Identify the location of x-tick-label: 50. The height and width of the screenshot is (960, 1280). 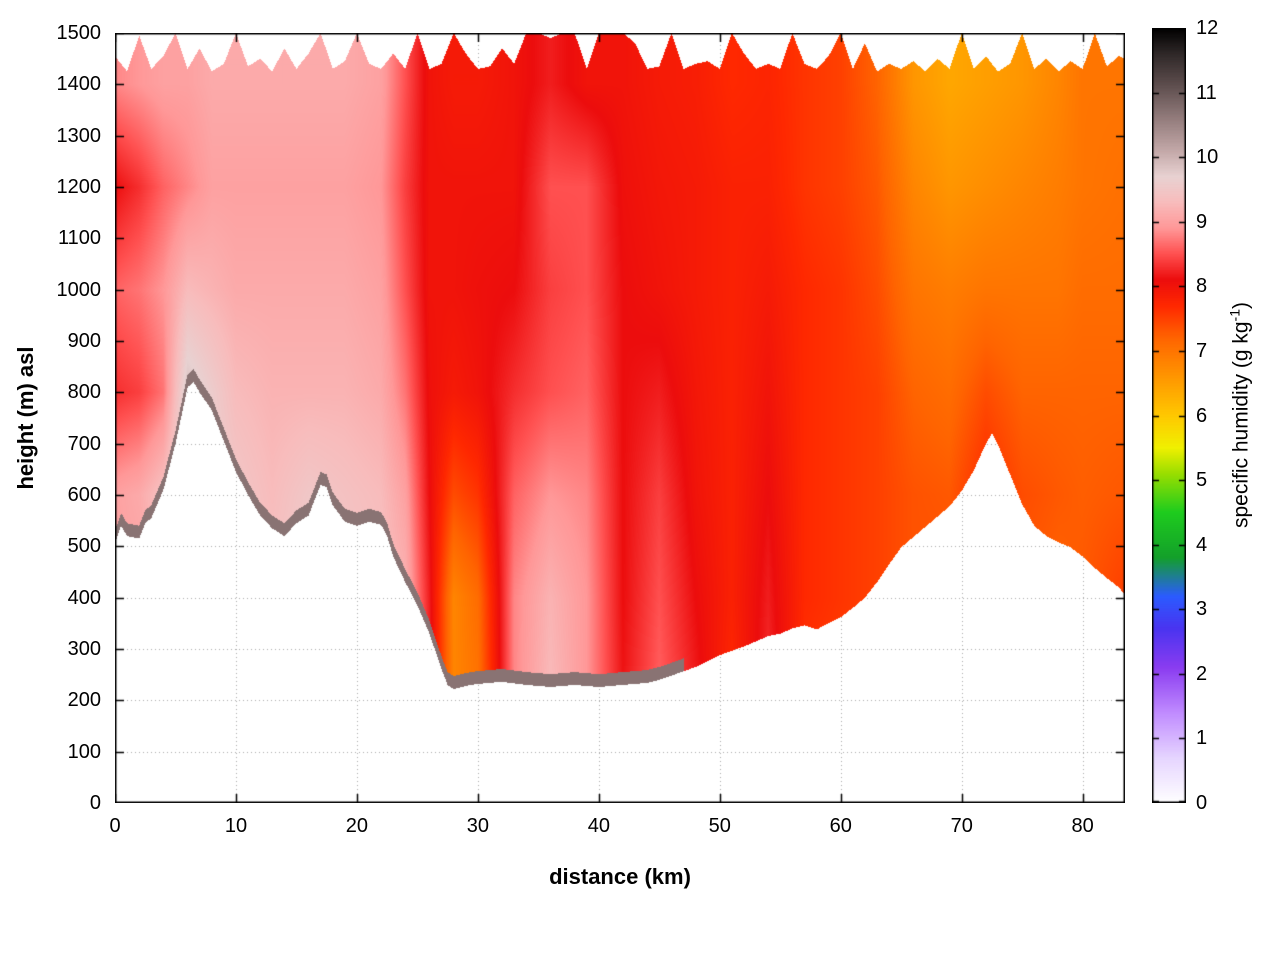
(719, 826).